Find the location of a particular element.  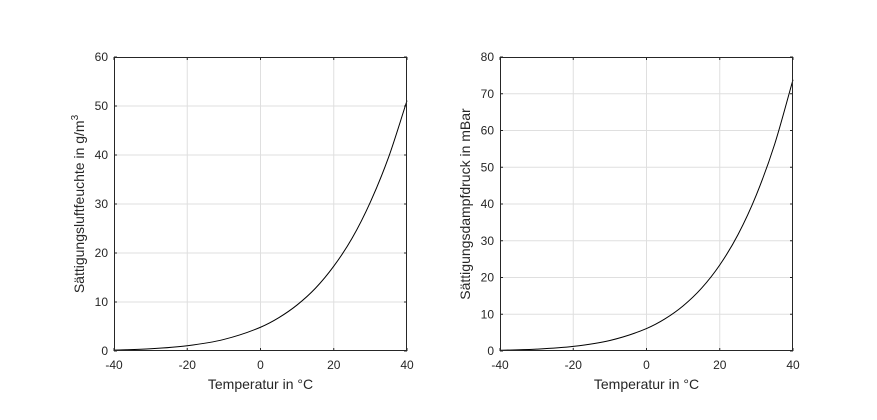

y-axis-label-superscript: 3 is located at coordinates (75, 117).